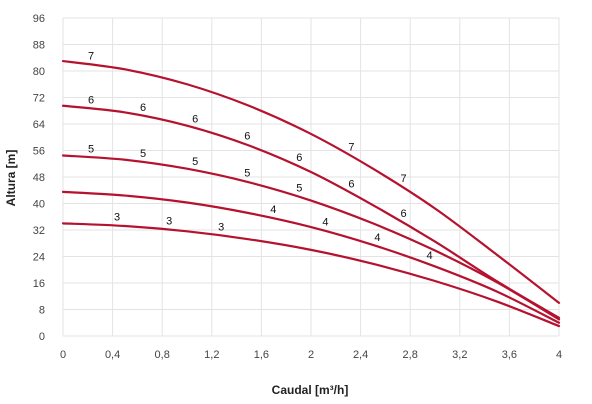 Image resolution: width=592 pixels, height=404 pixels. Describe the element at coordinates (39, 284) in the screenshot. I see `y-tick-label: 16` at that location.